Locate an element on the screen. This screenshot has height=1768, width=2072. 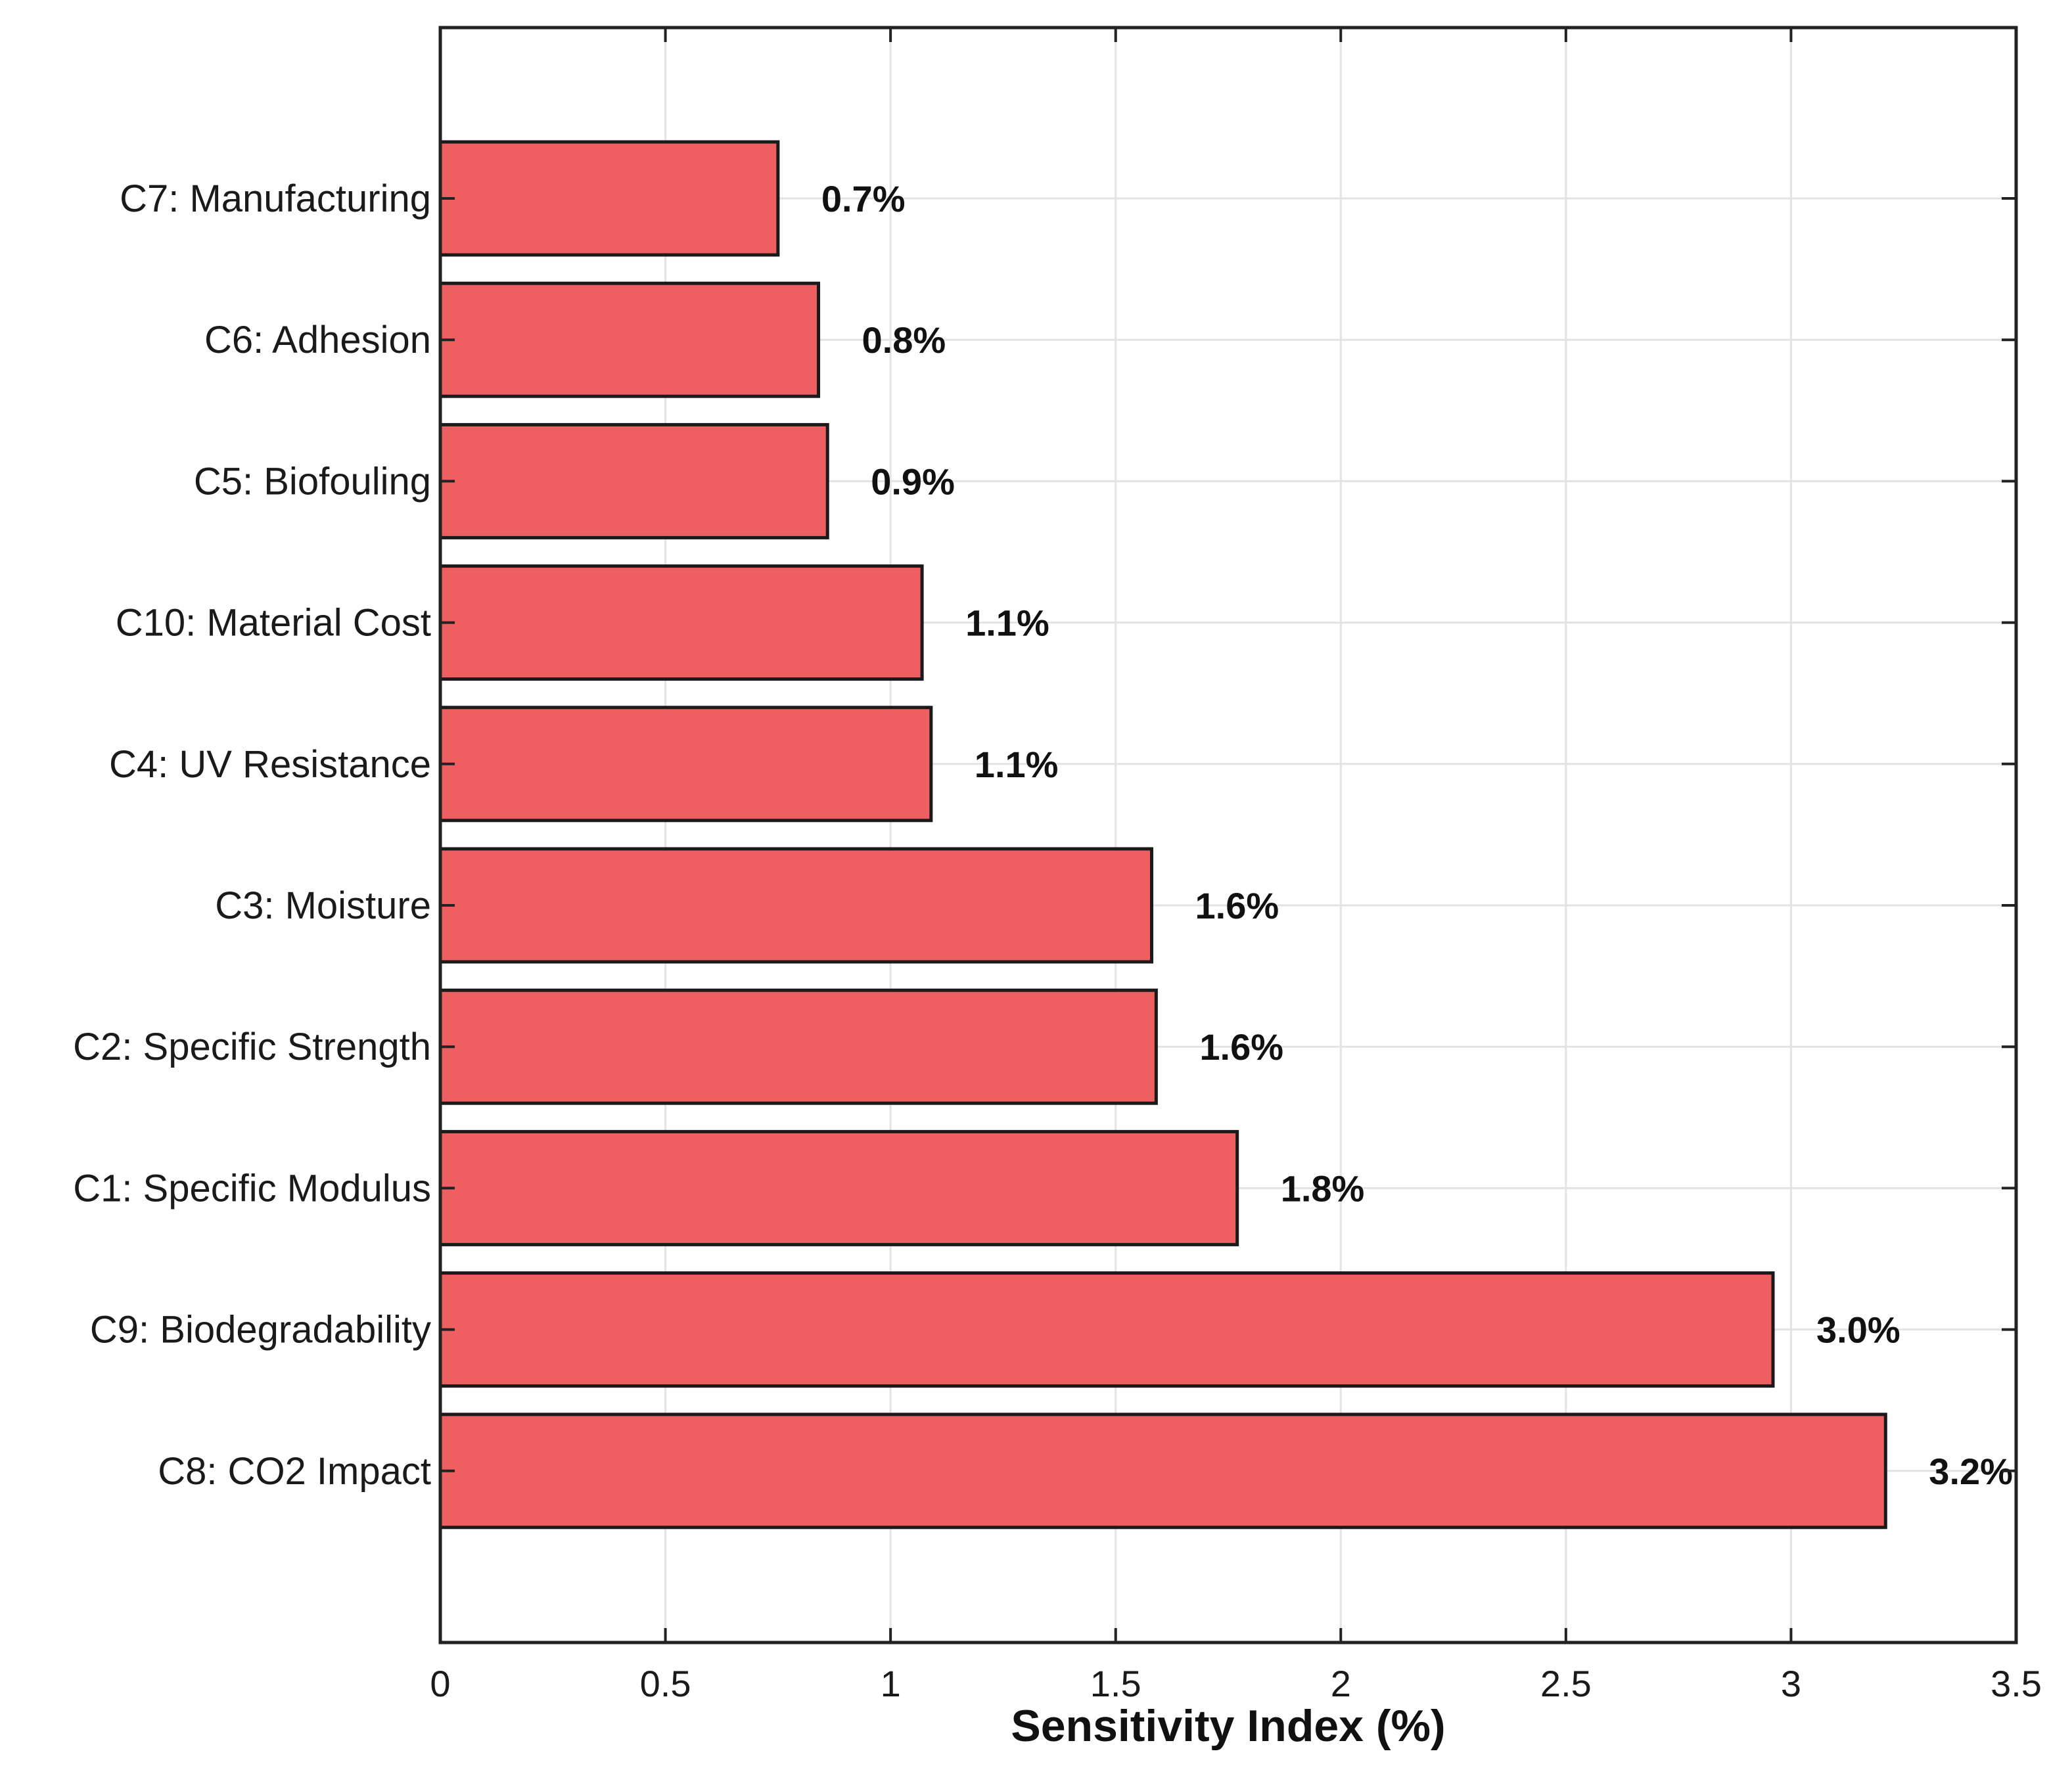
x-tick-label: 1.5 is located at coordinates (1115, 1683).